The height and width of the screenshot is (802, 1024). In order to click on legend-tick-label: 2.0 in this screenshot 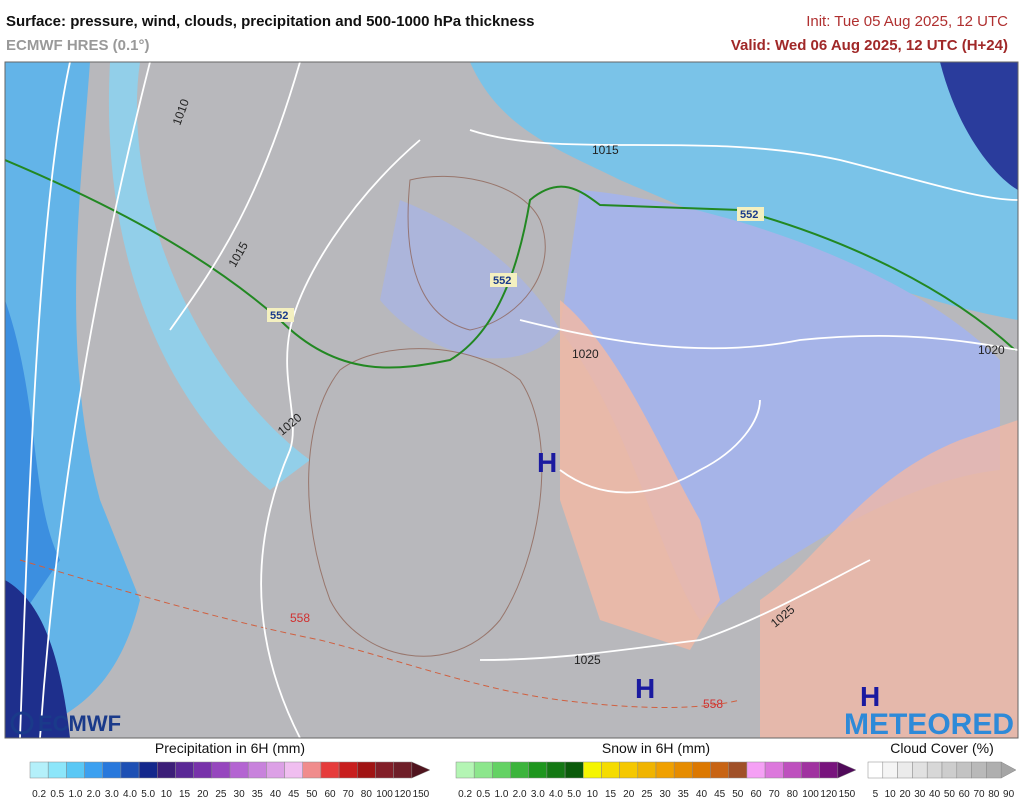, I will do `click(94, 794)`.